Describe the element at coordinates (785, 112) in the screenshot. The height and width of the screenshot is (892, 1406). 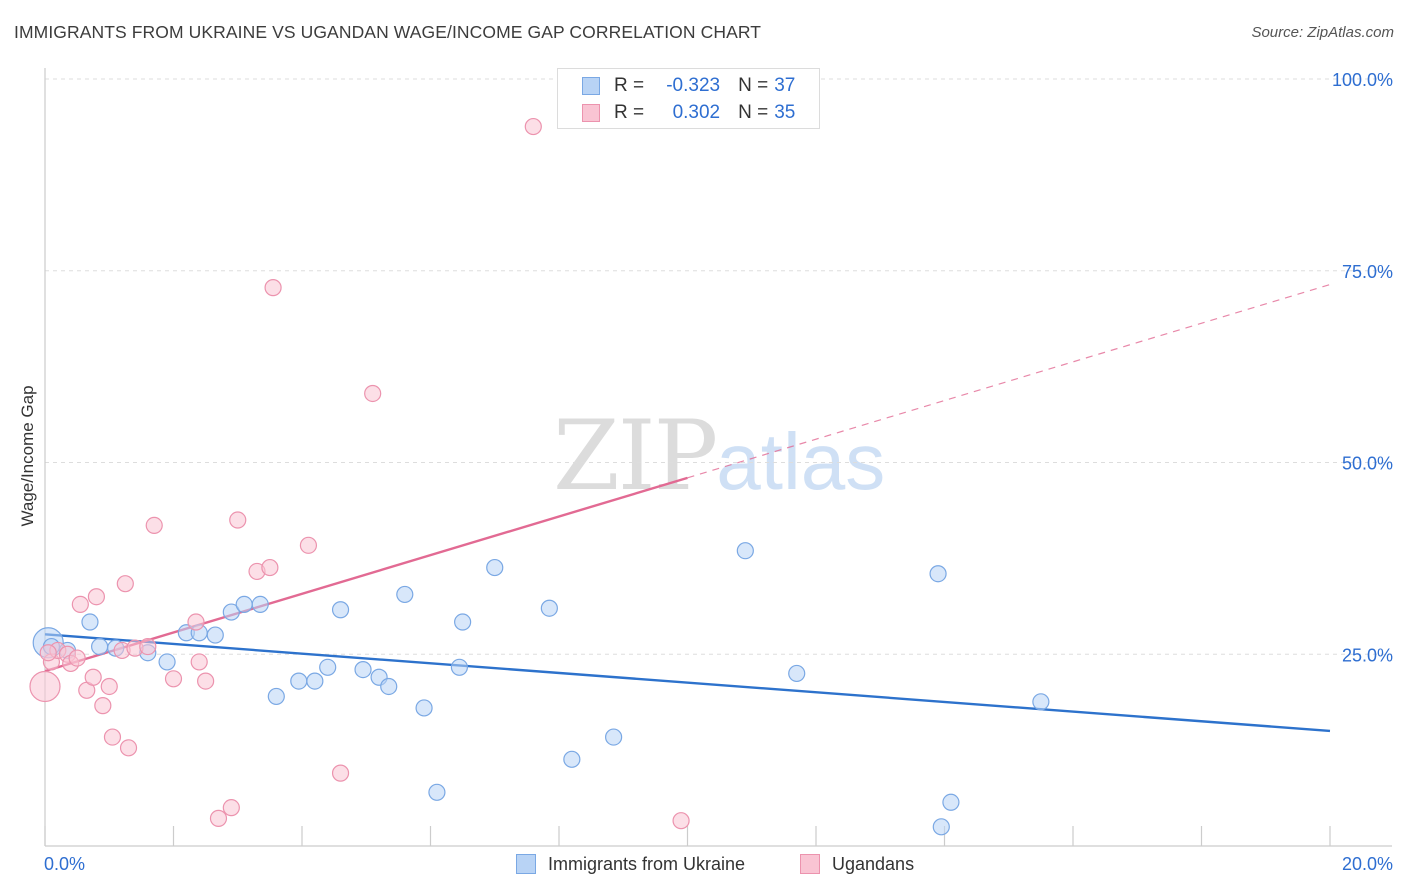
I see `legend-n-value: 35` at that location.